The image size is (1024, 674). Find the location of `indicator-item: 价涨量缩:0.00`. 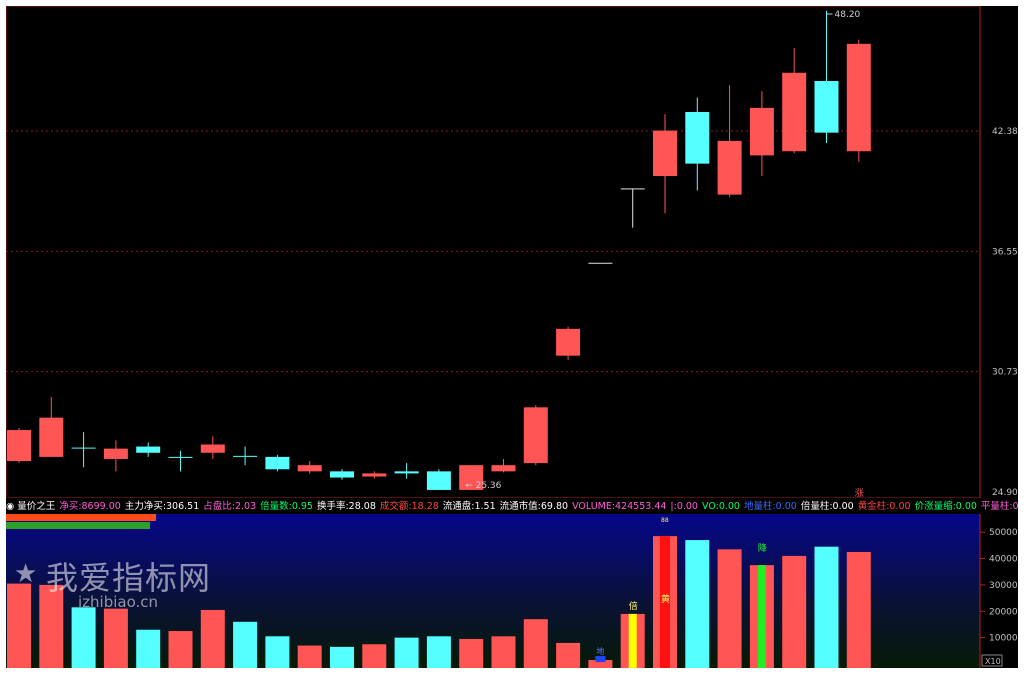

indicator-item: 价涨量缩:0.00 is located at coordinates (945, 506).